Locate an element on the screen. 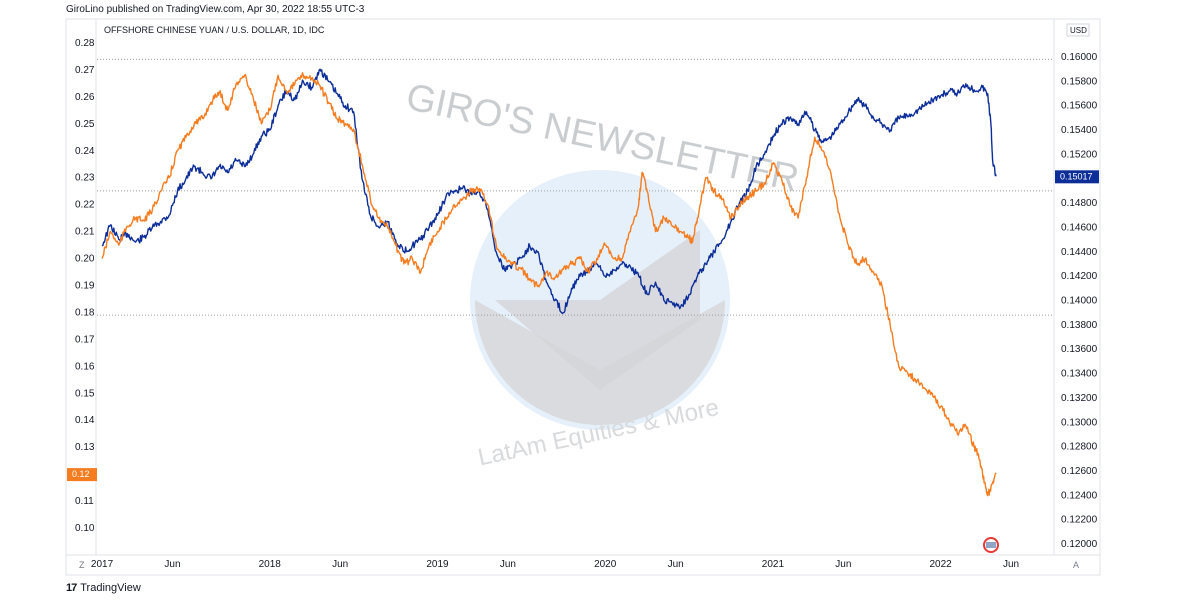 The height and width of the screenshot is (600, 1200). orange-last-value-bg is located at coordinates (82, 475).